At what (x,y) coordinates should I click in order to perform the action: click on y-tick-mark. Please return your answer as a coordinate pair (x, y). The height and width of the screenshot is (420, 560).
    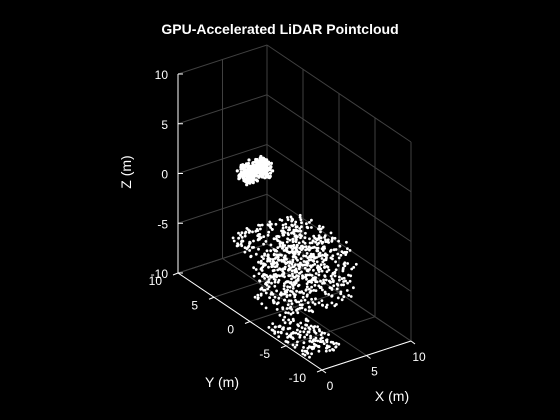
    Looking at the image, I should click on (283, 347).